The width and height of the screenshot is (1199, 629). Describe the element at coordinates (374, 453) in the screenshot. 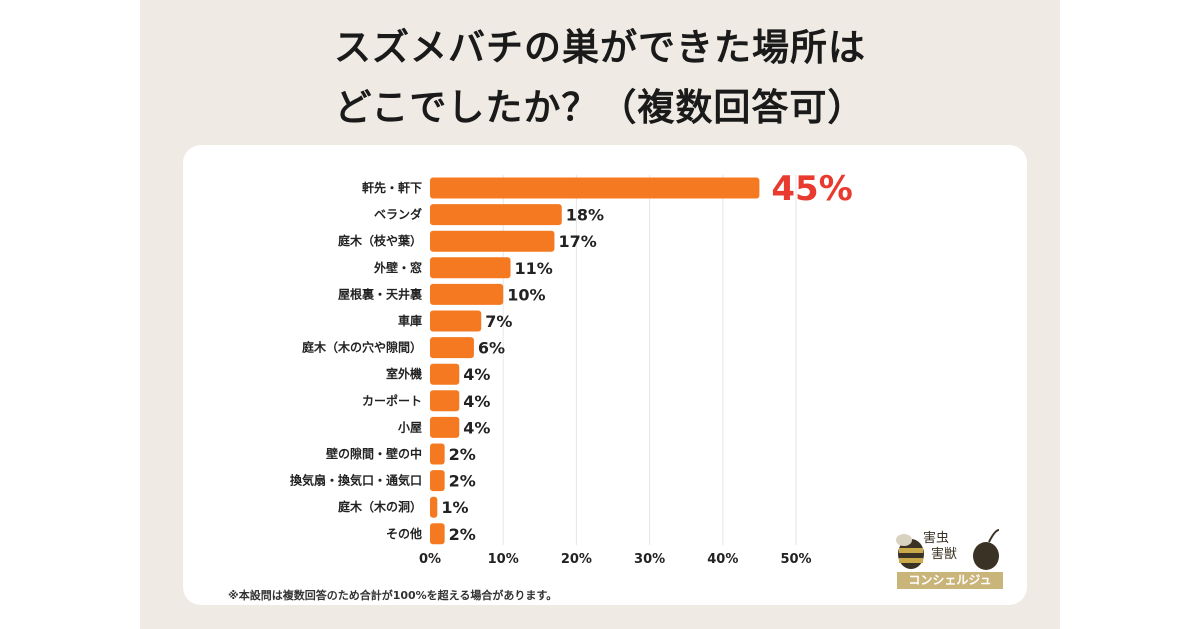

I see `category-label: 壁の隙間・壁の中` at that location.